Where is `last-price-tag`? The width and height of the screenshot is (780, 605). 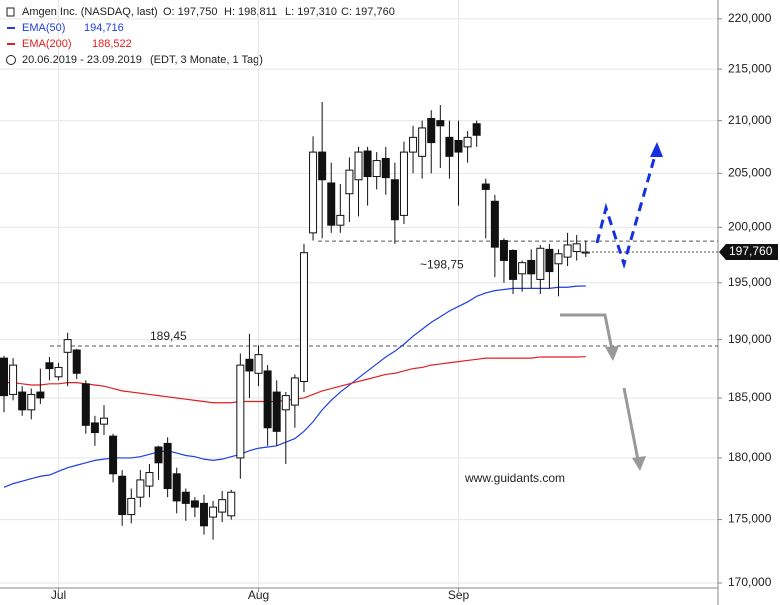
last-price-tag is located at coordinates (748, 252).